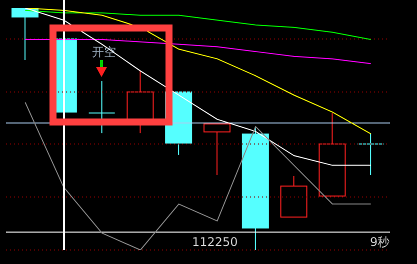 This screenshot has height=264, width=417. What do you see at coordinates (104, 52) in the screenshot?
I see `annotation: 开空` at bounding box center [104, 52].